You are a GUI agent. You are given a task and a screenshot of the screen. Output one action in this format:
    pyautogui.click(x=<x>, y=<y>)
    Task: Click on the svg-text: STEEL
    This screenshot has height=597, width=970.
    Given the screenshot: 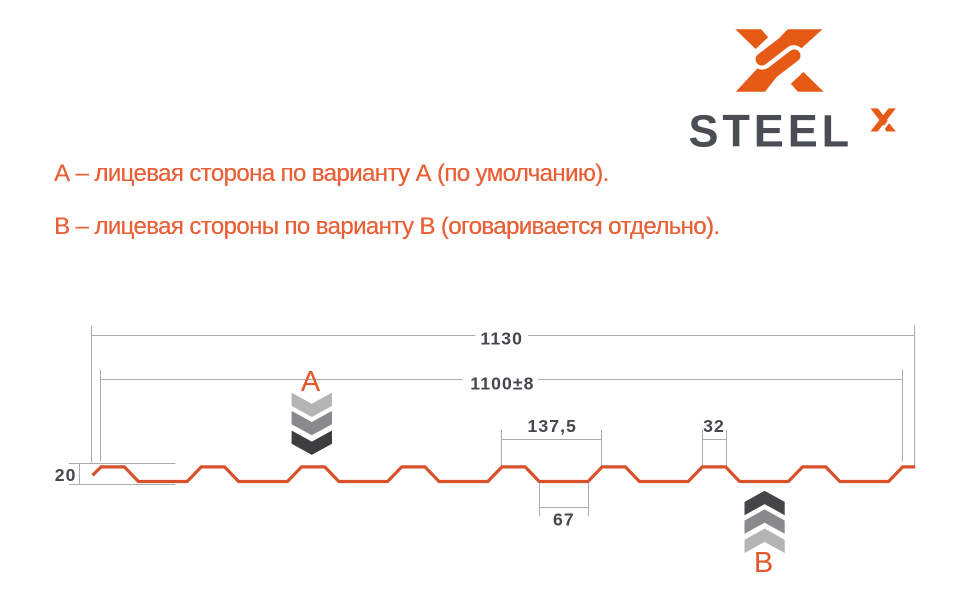 What is the action you would take?
    pyautogui.click(x=771, y=130)
    